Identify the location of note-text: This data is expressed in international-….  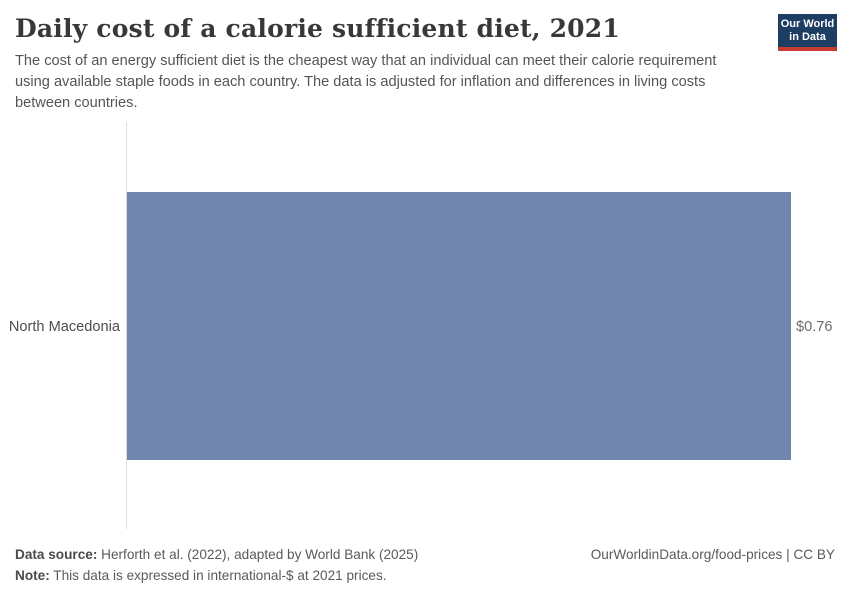
(218, 575).